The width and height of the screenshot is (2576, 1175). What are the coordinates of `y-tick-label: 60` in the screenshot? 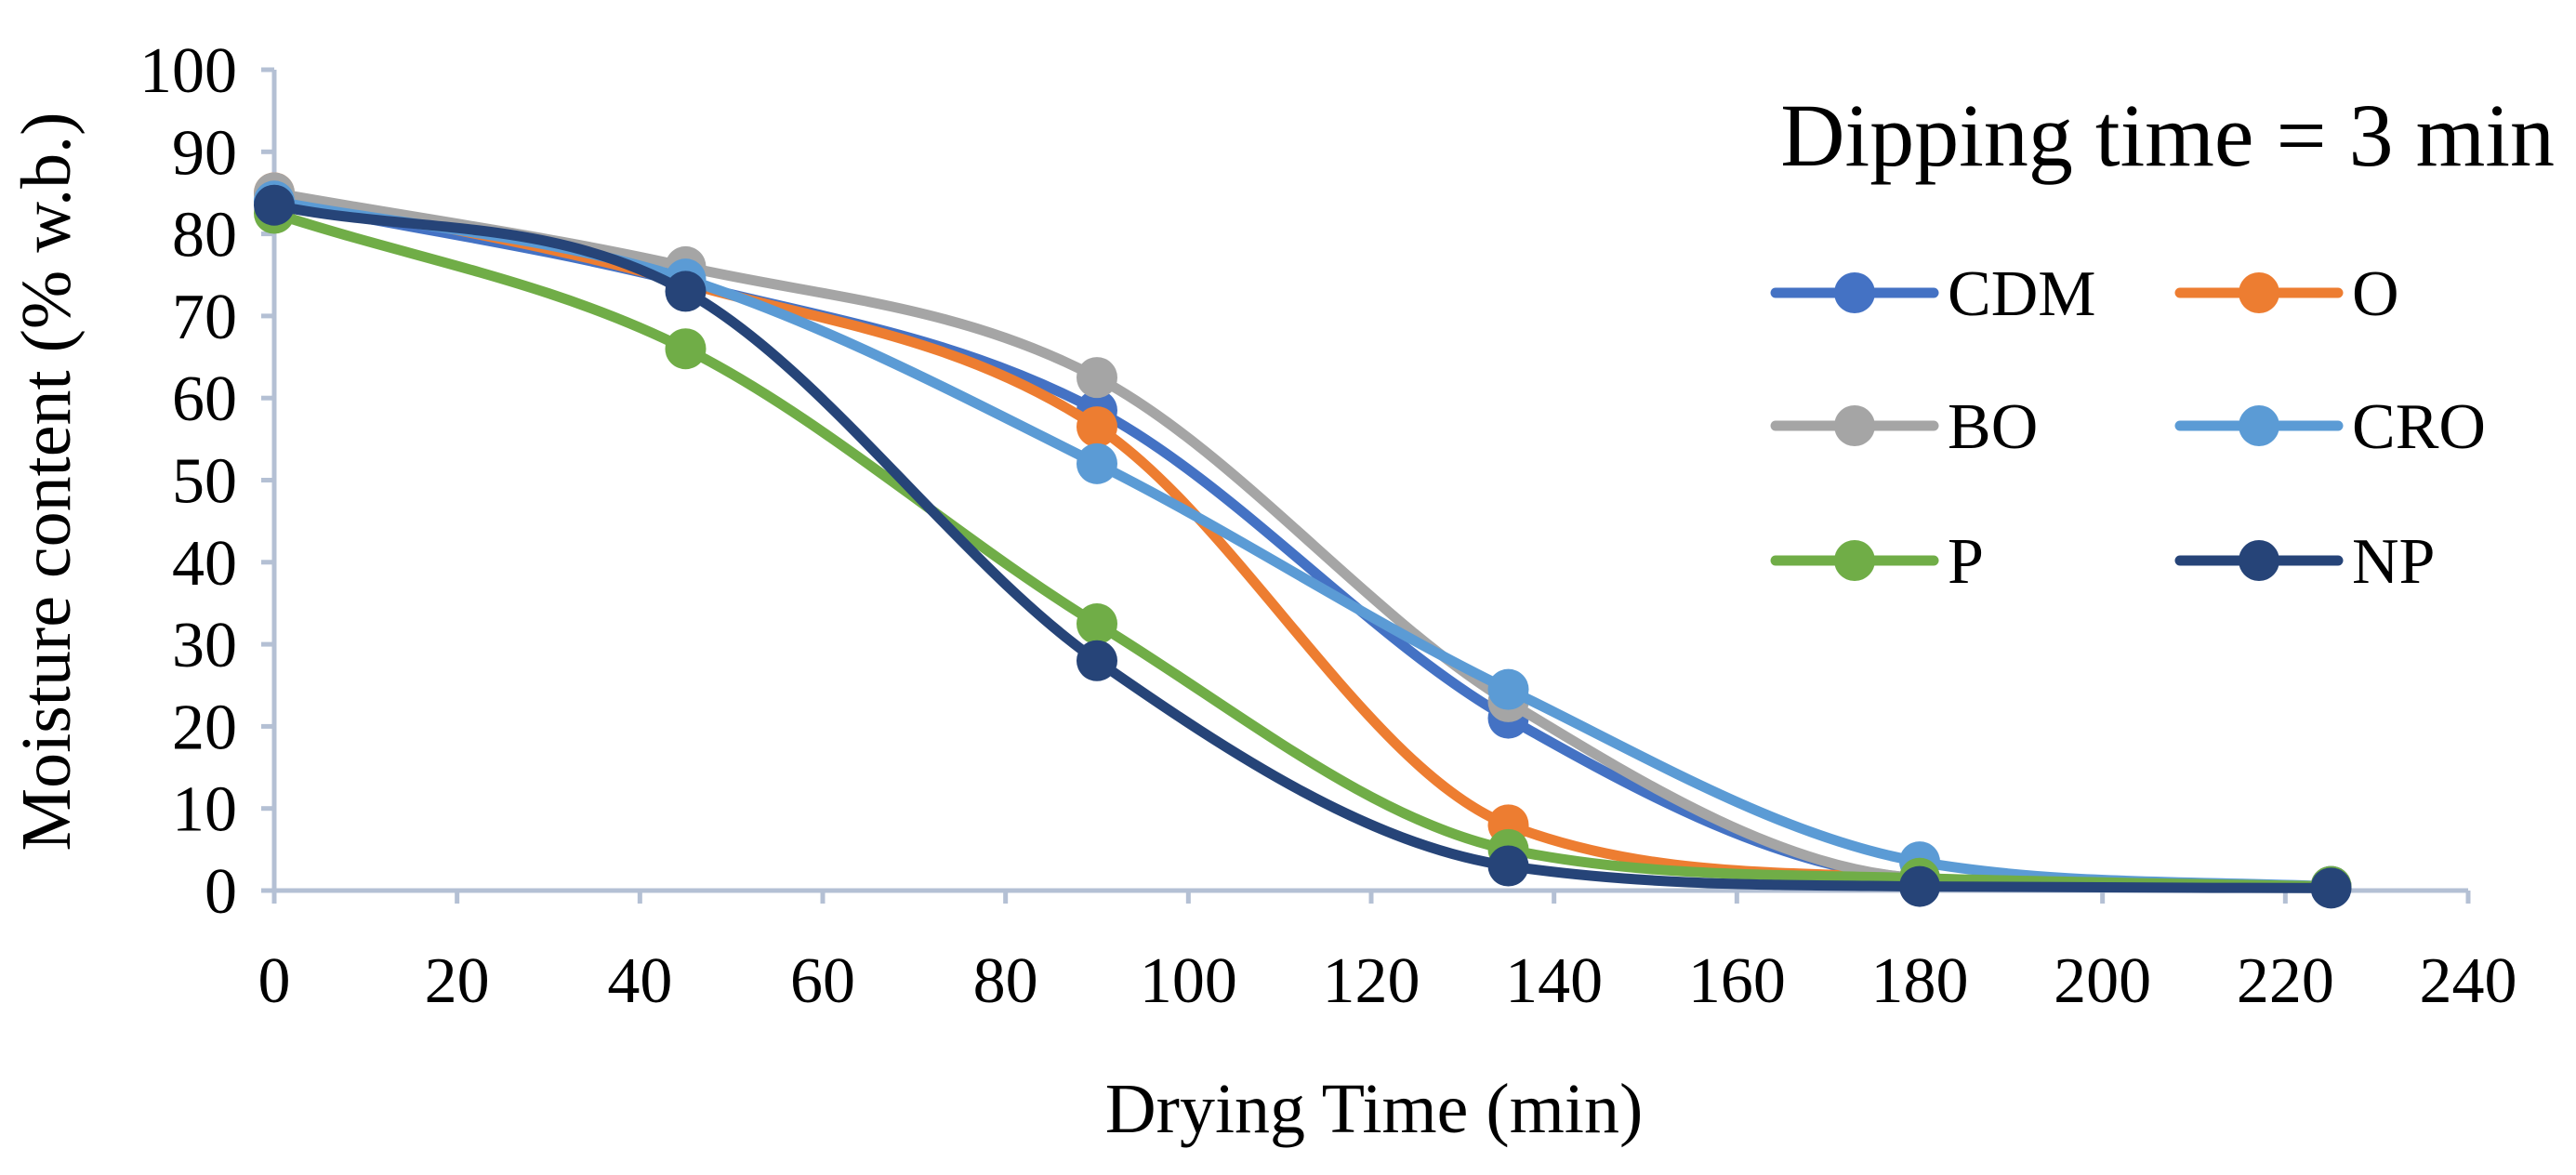 It's located at (204, 399).